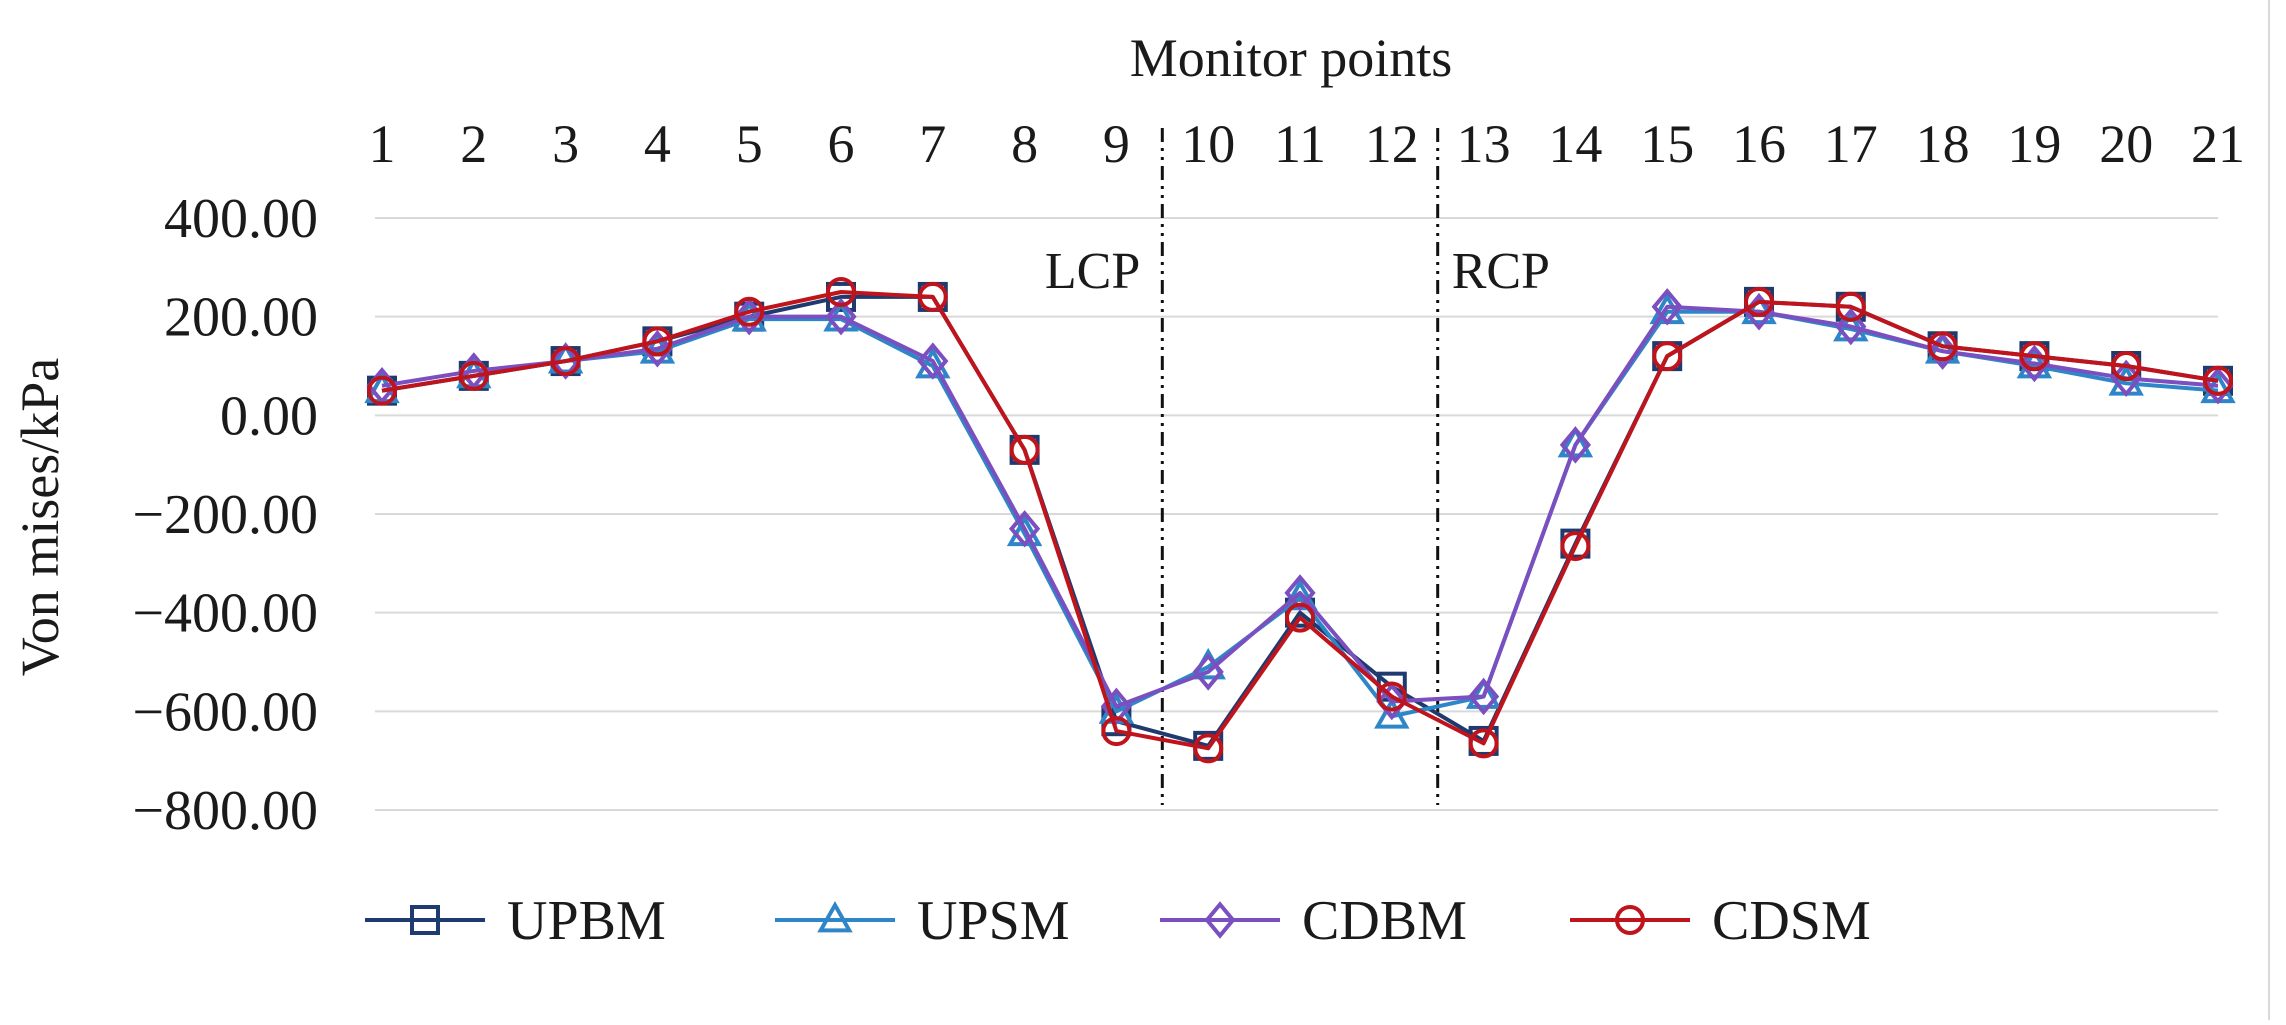  Describe the element at coordinates (932, 144) in the screenshot. I see `x-tick-label: 7` at that location.